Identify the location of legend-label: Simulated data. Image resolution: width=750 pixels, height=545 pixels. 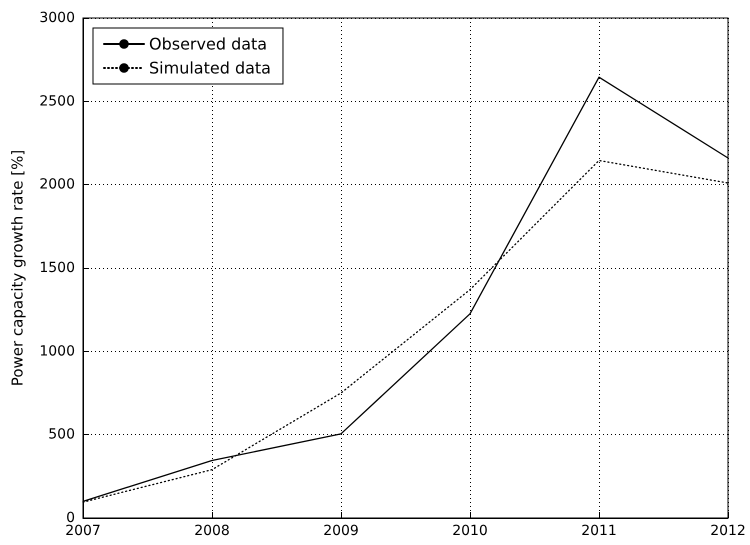
(210, 68).